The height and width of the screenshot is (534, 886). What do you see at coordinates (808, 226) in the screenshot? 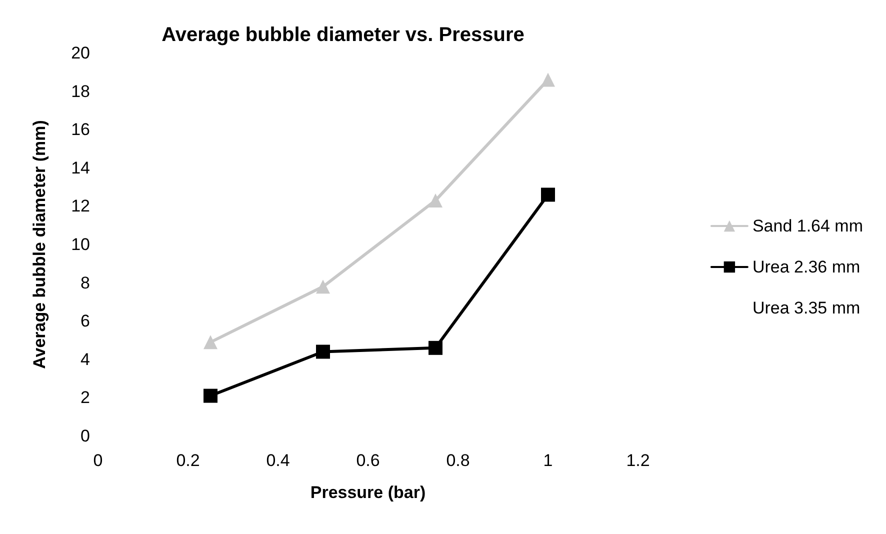
I see `legend-label: Sand 1.64 mm` at bounding box center [808, 226].